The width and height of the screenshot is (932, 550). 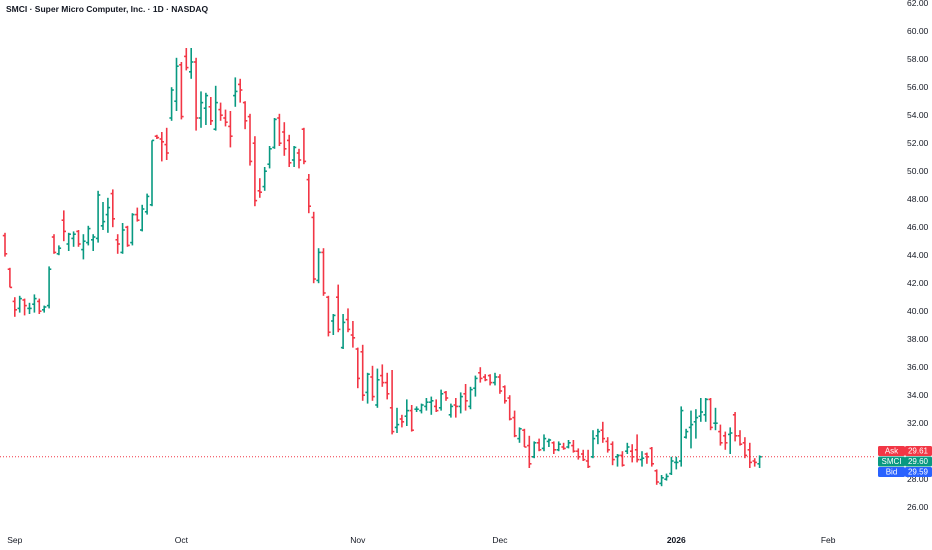 I want to click on y-tick-label: 48.00, so click(x=918, y=199).